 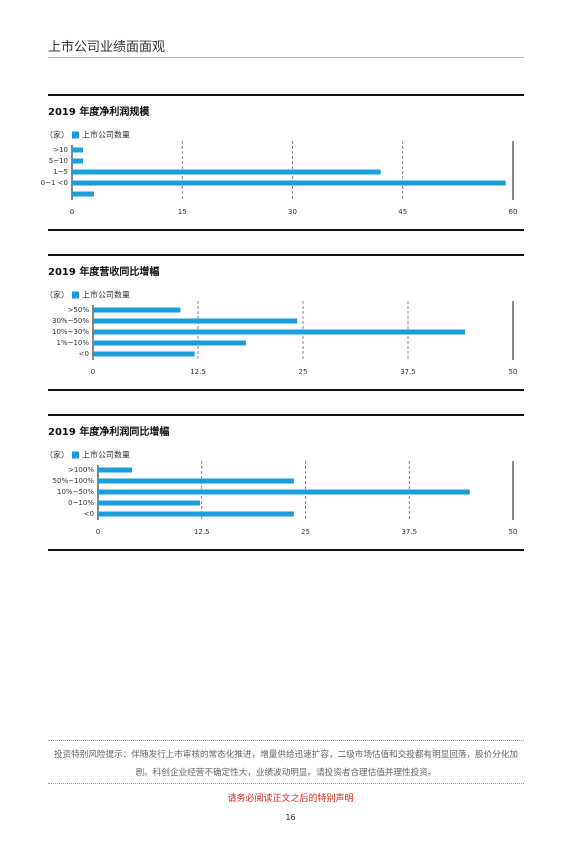 What do you see at coordinates (107, 47) in the screenshot?
I see `header-title: 上市公司业绩面面观` at bounding box center [107, 47].